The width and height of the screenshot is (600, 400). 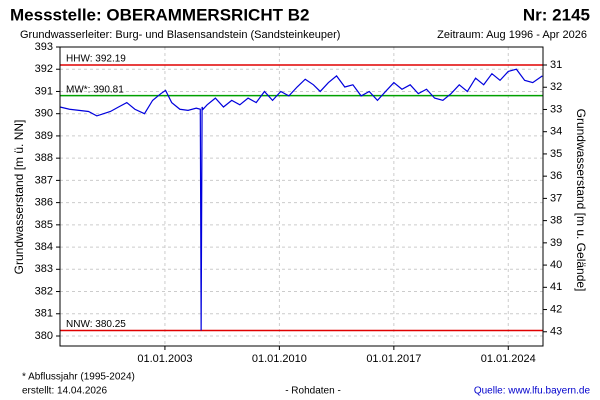 What do you see at coordinates (19, 197) in the screenshot?
I see `y-axis-label: Grundwasserstand [m ü. NN]` at bounding box center [19, 197].